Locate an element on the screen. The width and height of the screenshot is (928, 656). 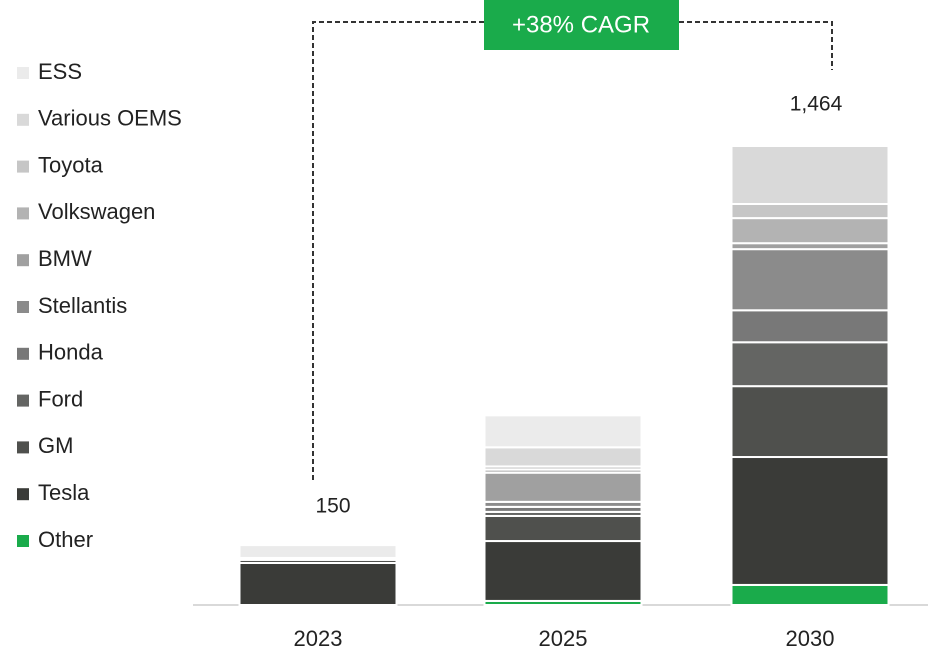
legend-label: Various OEMS is located at coordinates (110, 118).